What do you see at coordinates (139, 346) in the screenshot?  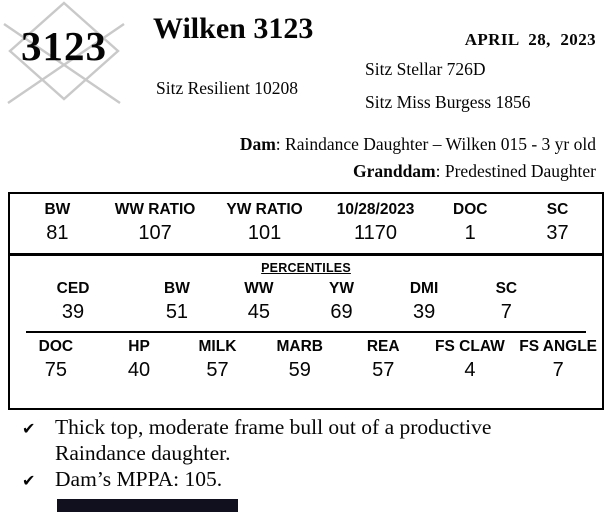 I see `percentile-col-header: HP` at bounding box center [139, 346].